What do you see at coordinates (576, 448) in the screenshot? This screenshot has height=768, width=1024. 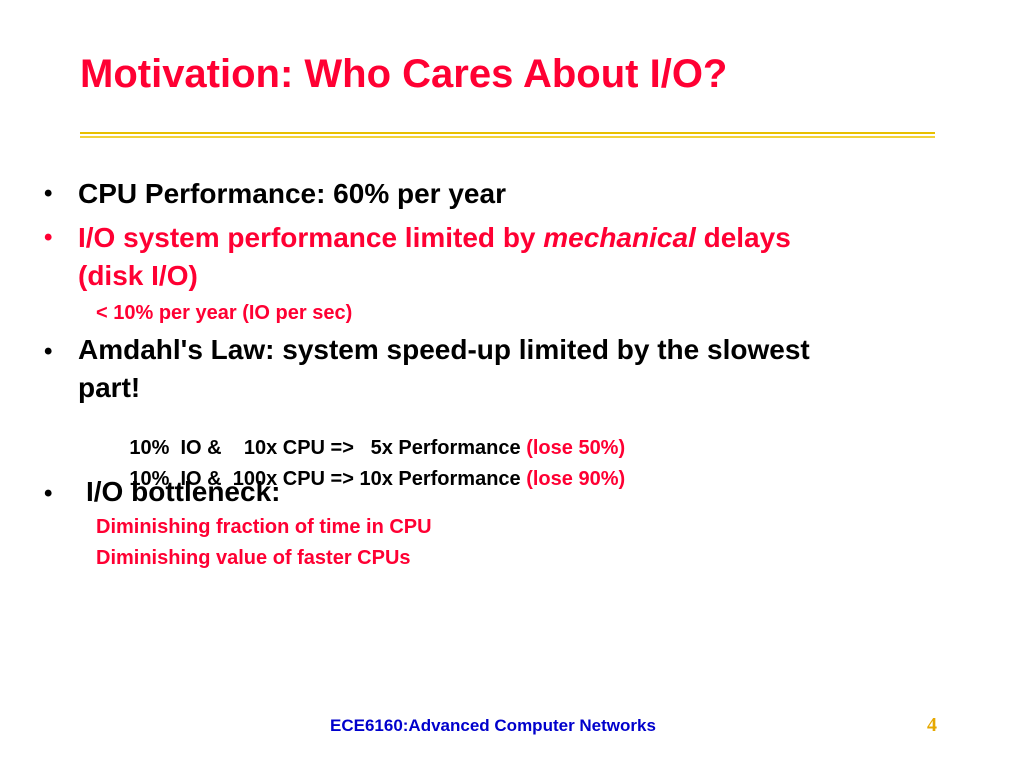 I see `amdahl-example-1-highlight: (lose 50%)` at bounding box center [576, 448].